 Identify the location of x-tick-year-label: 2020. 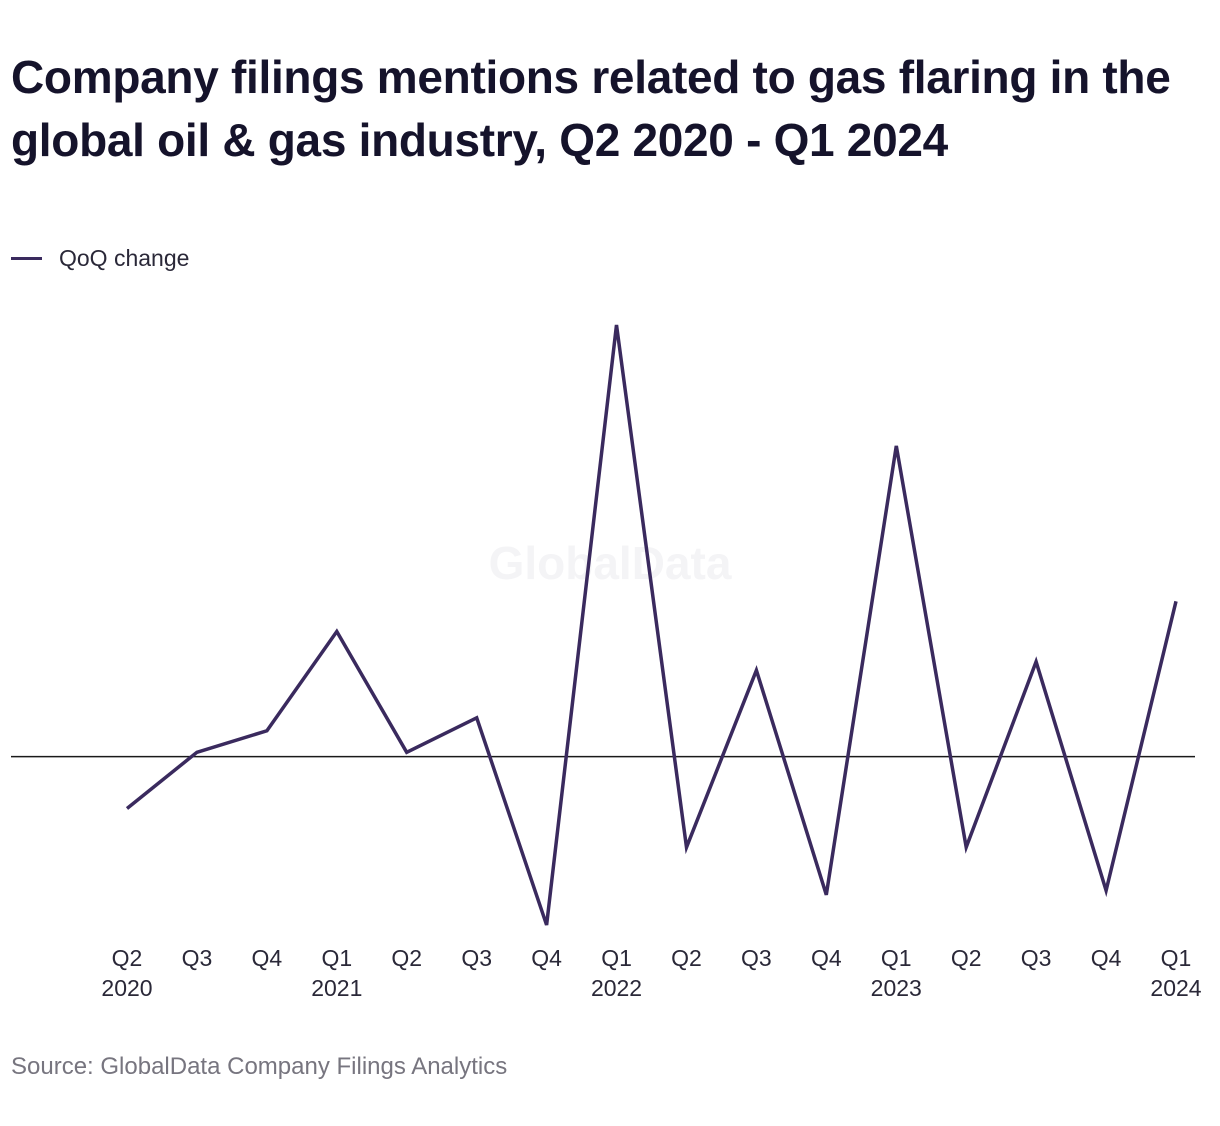
(126, 988).